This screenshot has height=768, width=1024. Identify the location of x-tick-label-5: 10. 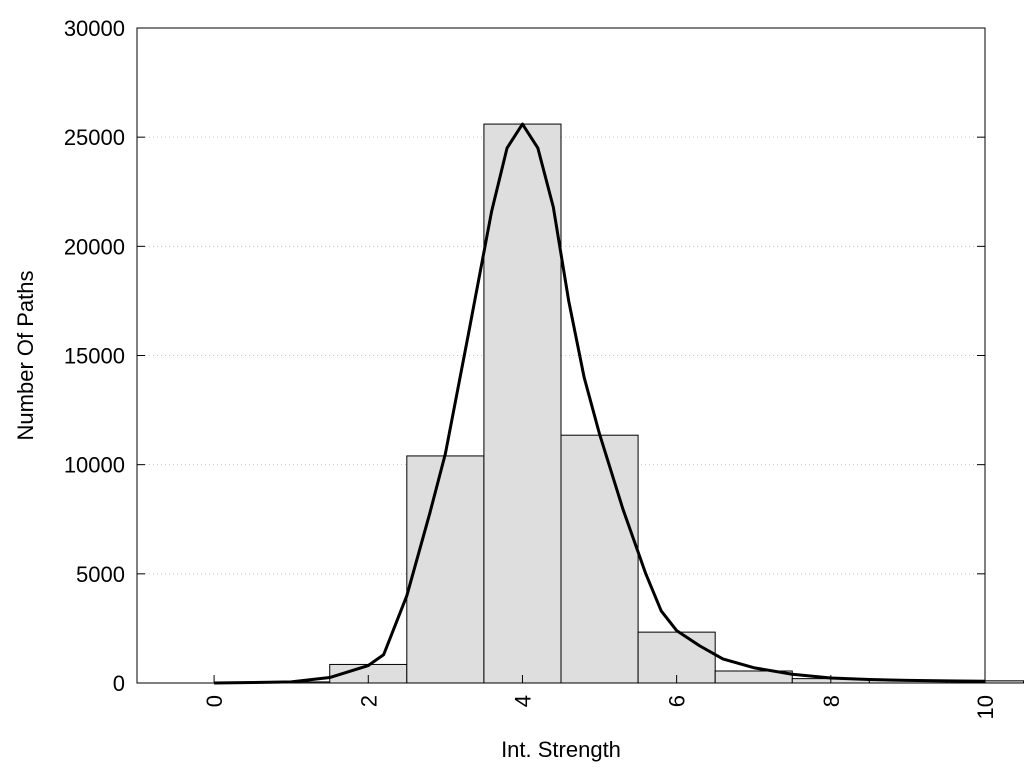
(985, 707).